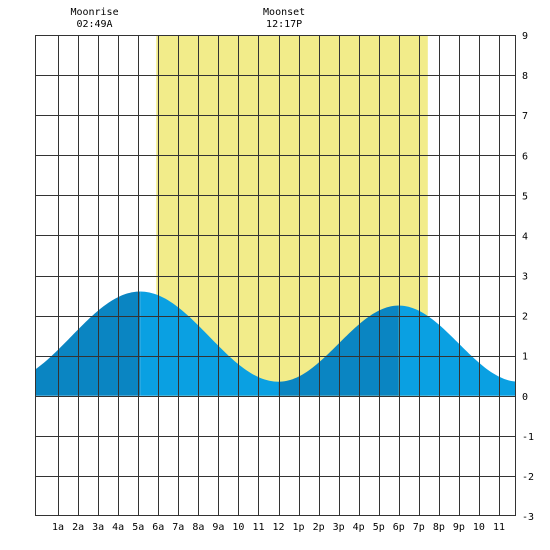 This screenshot has height=550, width=550. I want to click on y-tick-label: -3, so click(528, 517).